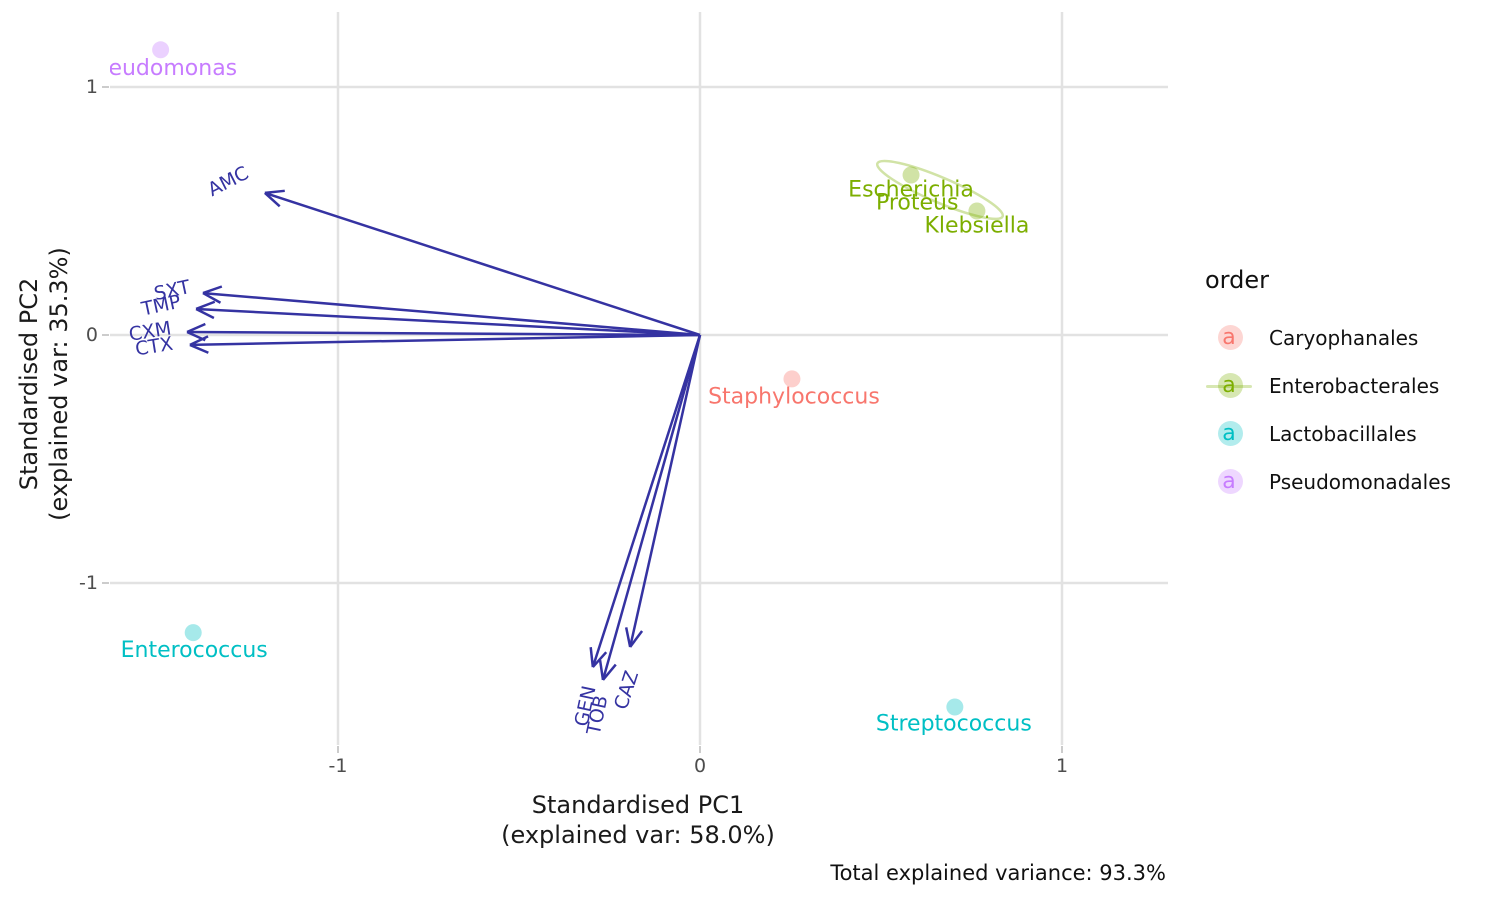  Describe the element at coordinates (1344, 338) in the screenshot. I see `legend-item-label: Caryophanales` at that location.